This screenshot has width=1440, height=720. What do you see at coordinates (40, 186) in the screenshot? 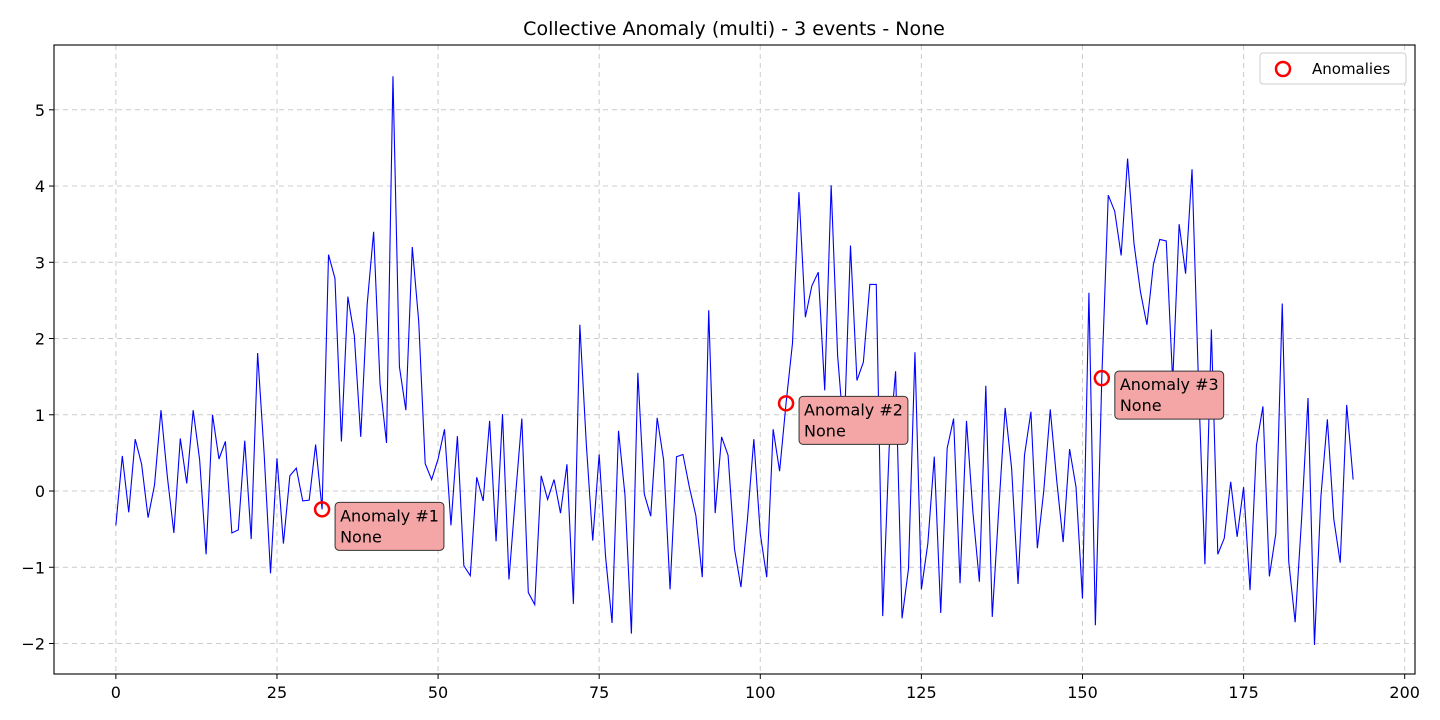
I see `y-tick-label: 4` at bounding box center [40, 186].